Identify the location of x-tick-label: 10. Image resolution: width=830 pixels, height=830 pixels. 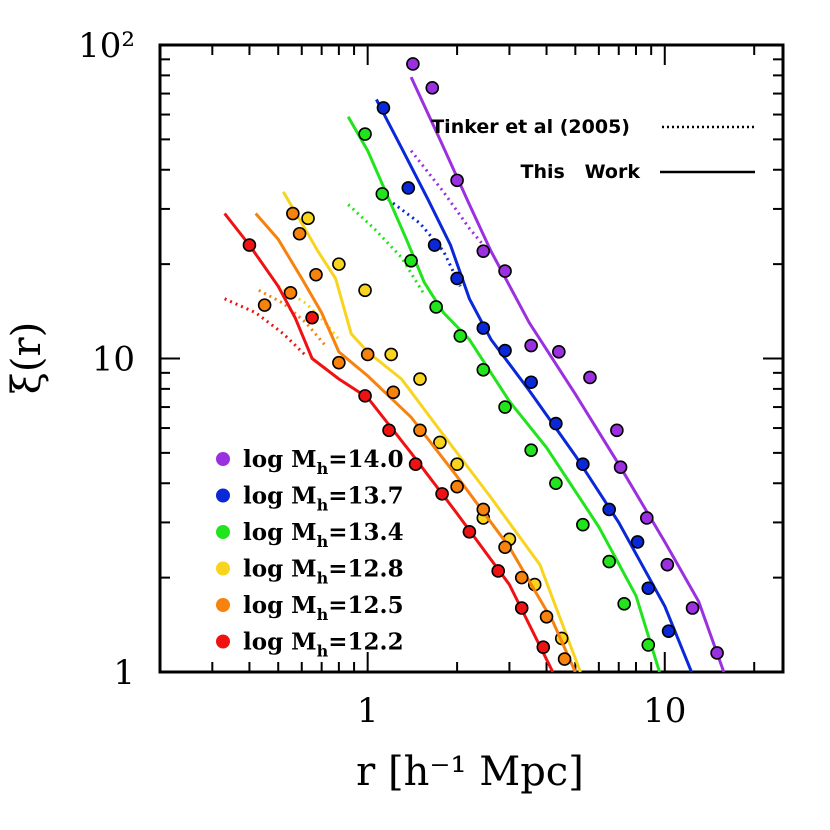
(664, 711).